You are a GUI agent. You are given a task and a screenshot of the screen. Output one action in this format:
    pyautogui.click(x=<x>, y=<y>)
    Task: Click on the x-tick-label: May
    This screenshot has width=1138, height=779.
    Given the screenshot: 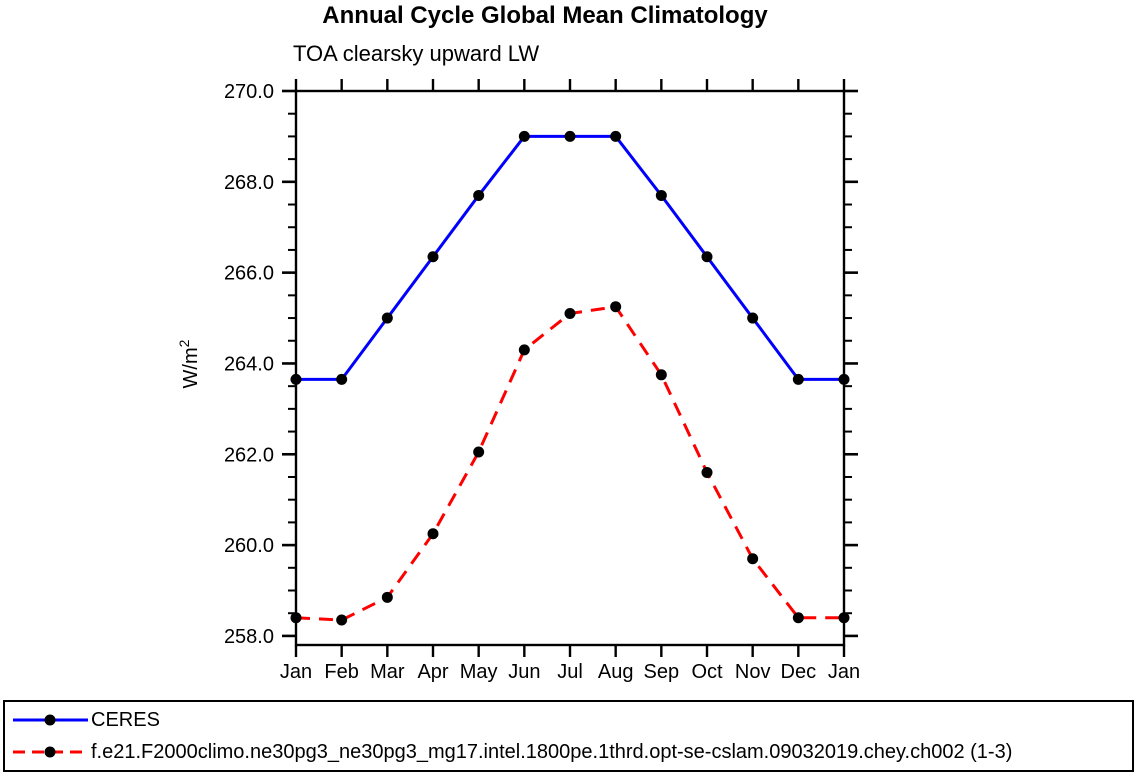 What is the action you would take?
    pyautogui.click(x=479, y=672)
    